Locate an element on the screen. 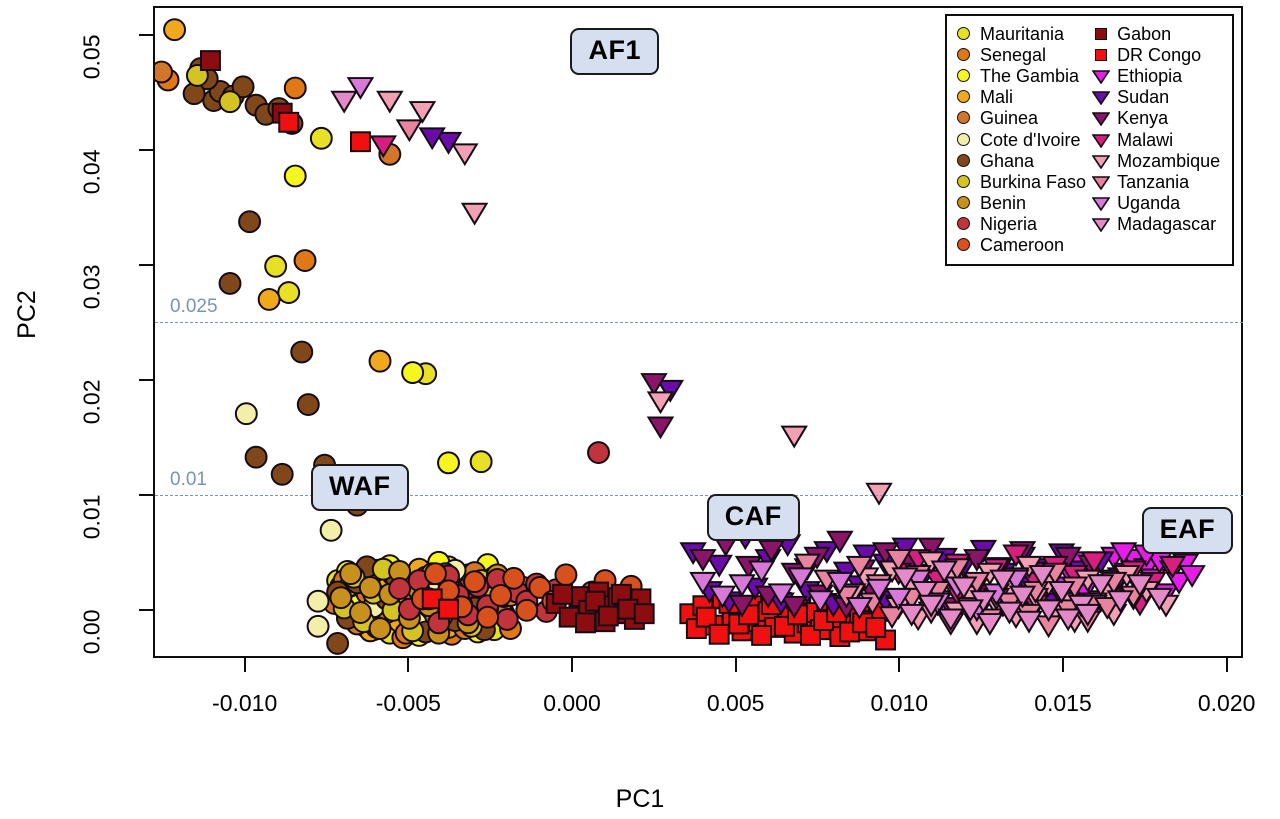 This screenshot has height=819, width=1280. legend-item-mozambique: Mozambique is located at coordinates (1156, 160).